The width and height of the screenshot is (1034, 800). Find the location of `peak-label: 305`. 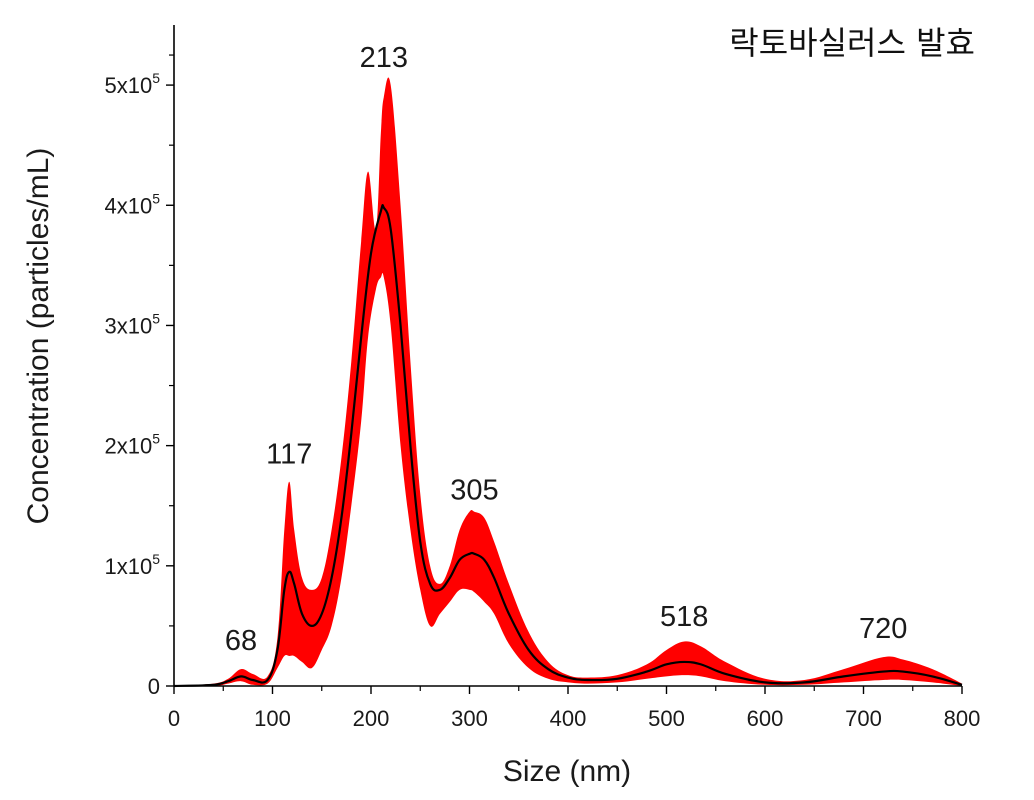

peak-label: 305 is located at coordinates (474, 491).